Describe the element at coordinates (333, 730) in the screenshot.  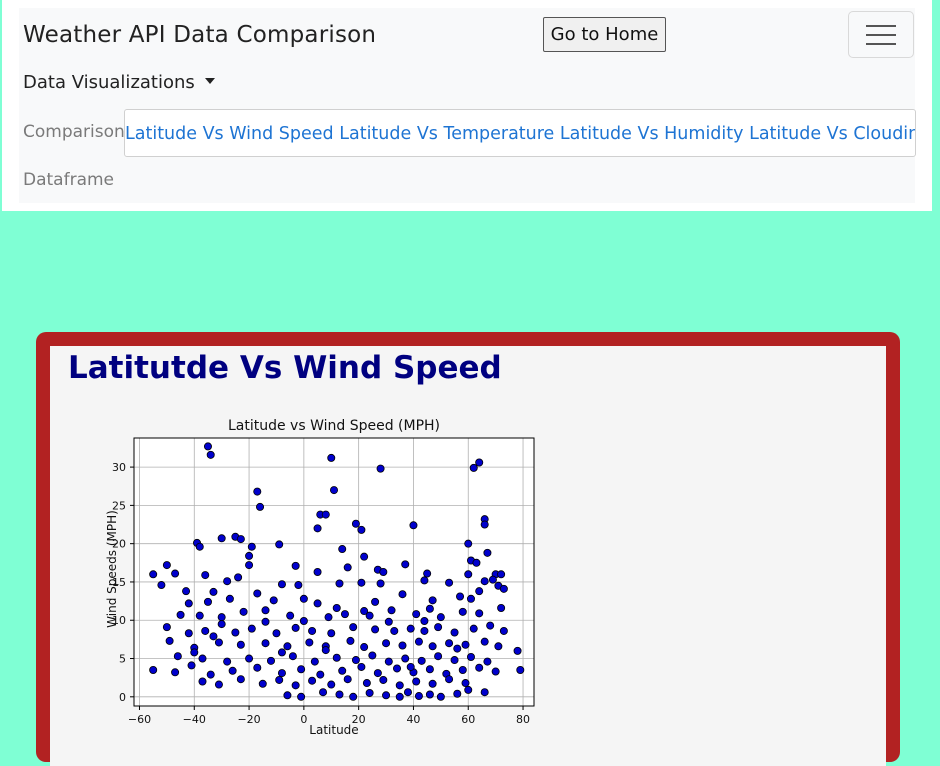
I see `x-axis-label: Latitude` at that location.